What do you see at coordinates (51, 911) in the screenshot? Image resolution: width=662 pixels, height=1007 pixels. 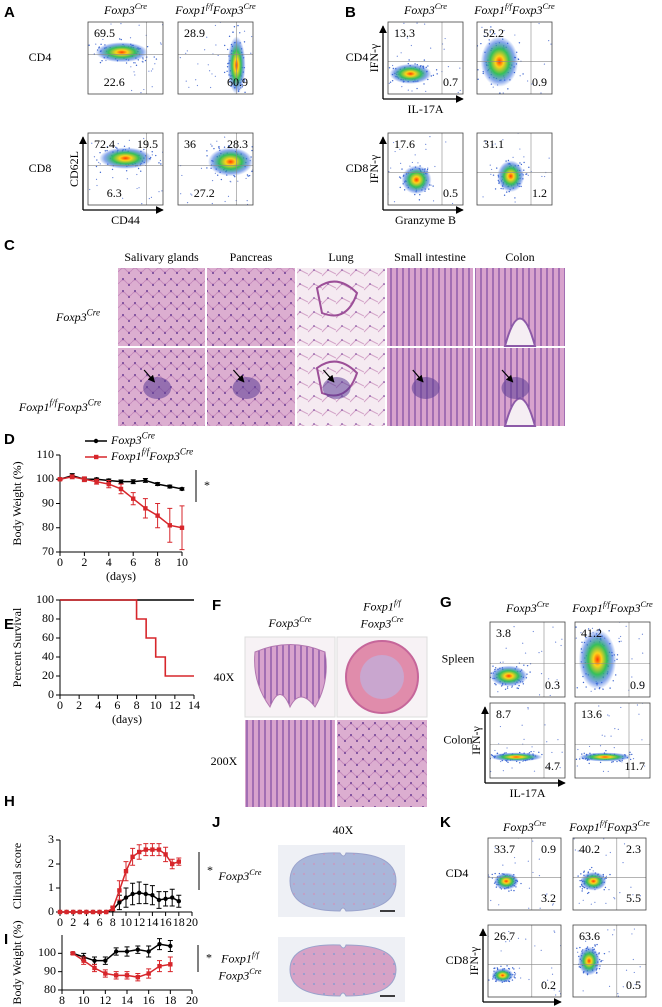 I see `y-tick-label: 0` at bounding box center [51, 911].